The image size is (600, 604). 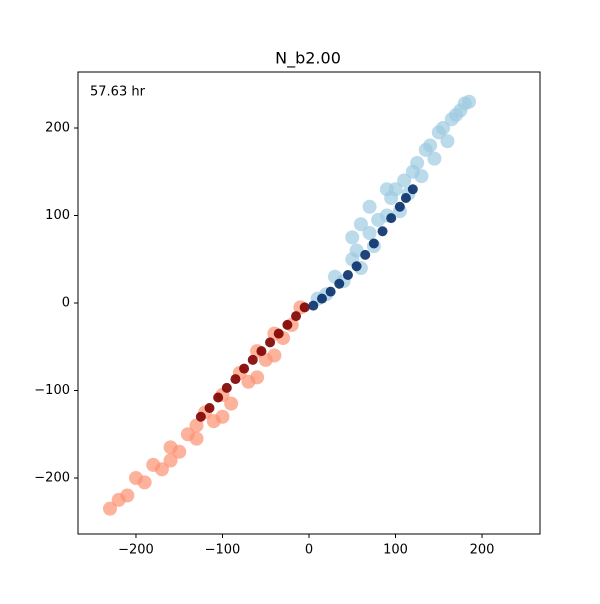 I want to click on y-tick-label: 200, so click(x=57, y=128).